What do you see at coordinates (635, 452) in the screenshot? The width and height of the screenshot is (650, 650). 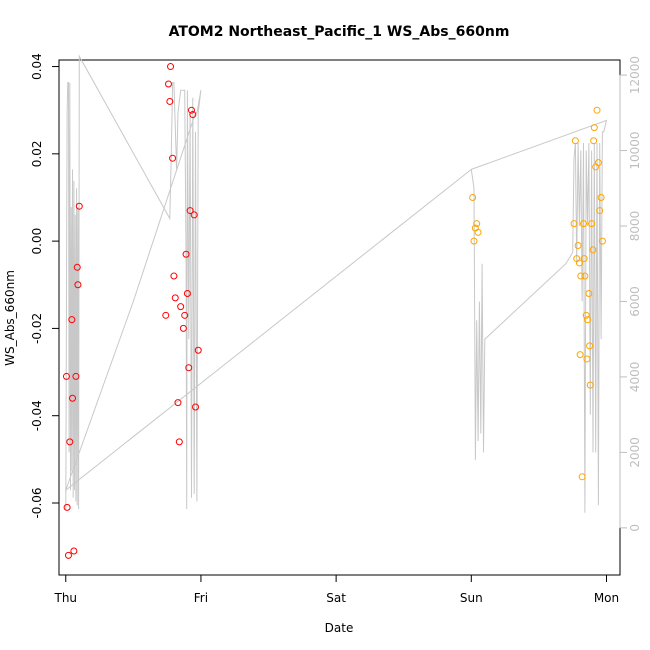 I see `y2-tick-label: 2000` at bounding box center [635, 452].